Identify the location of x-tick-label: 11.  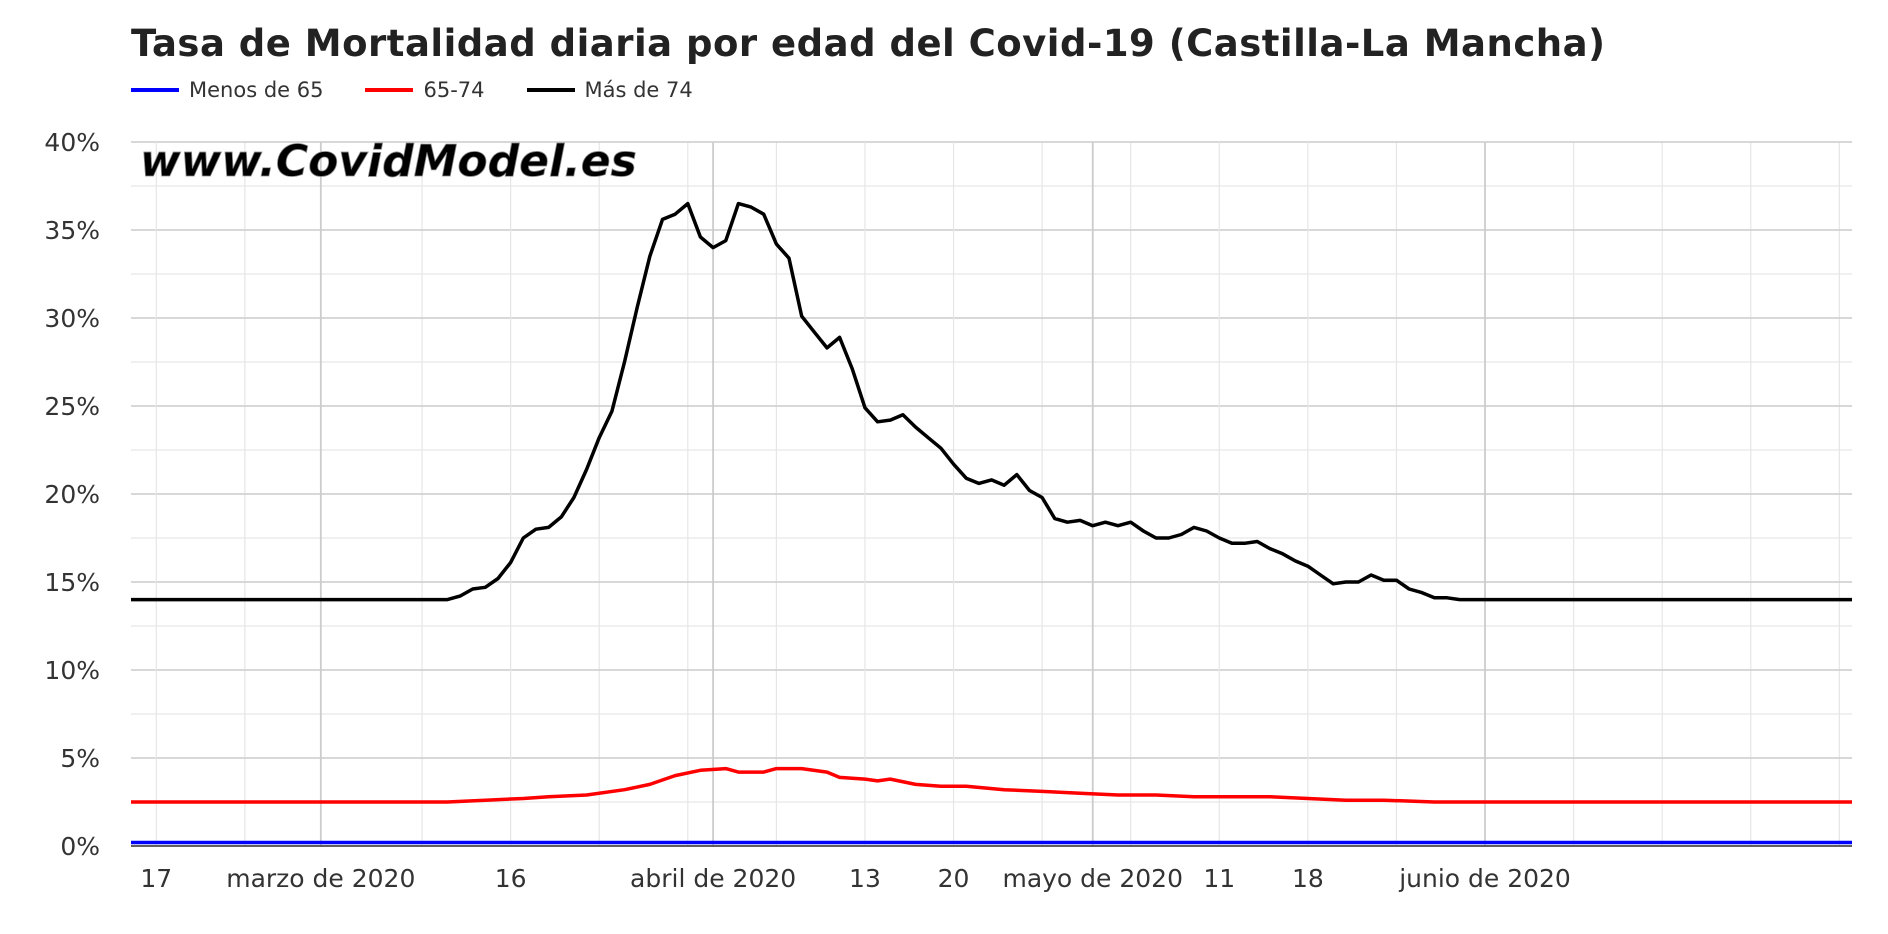
(1219, 878).